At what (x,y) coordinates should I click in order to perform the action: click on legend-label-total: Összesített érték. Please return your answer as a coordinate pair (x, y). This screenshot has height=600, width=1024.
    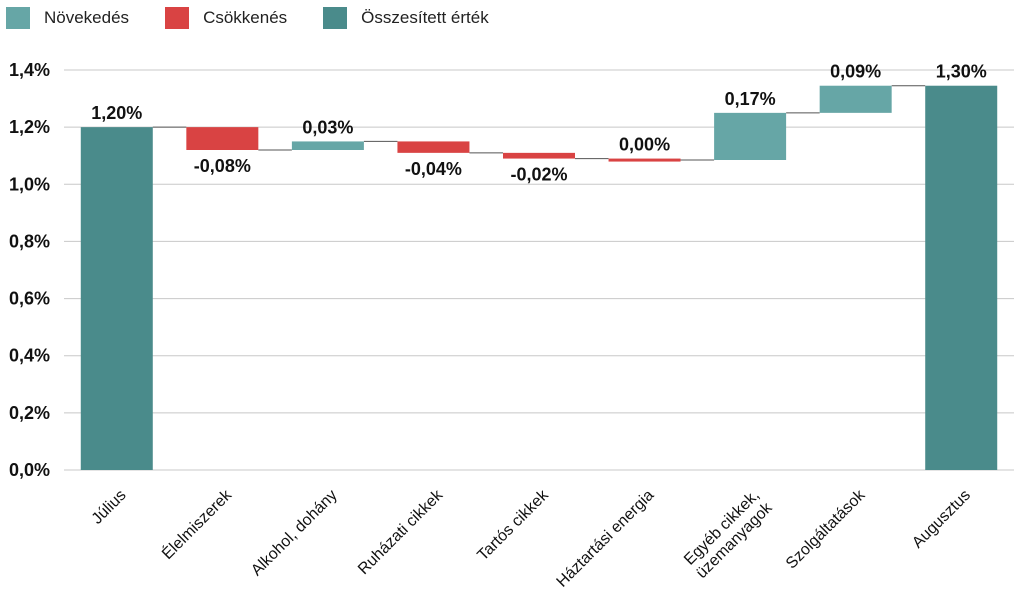
    Looking at the image, I should click on (425, 17).